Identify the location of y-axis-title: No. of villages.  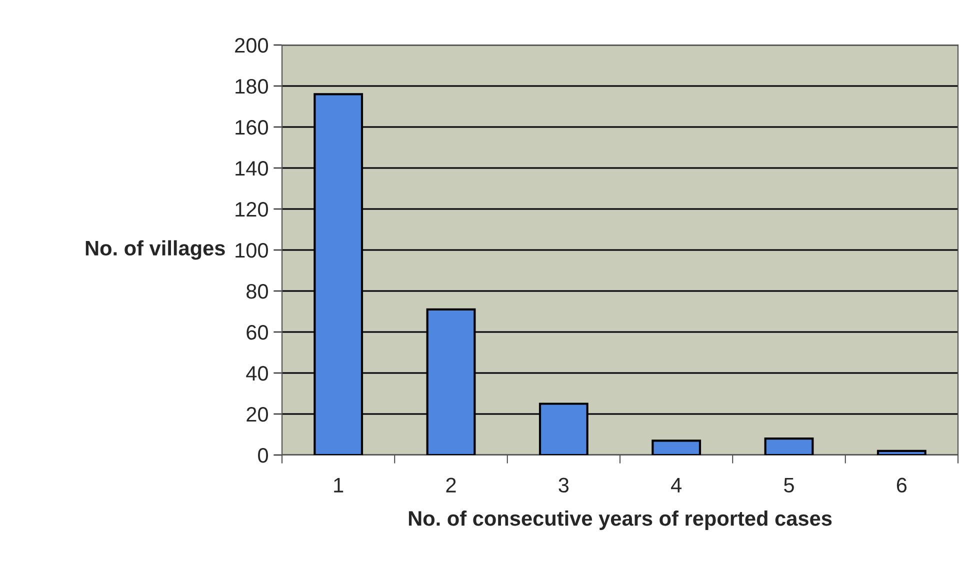
(155, 250).